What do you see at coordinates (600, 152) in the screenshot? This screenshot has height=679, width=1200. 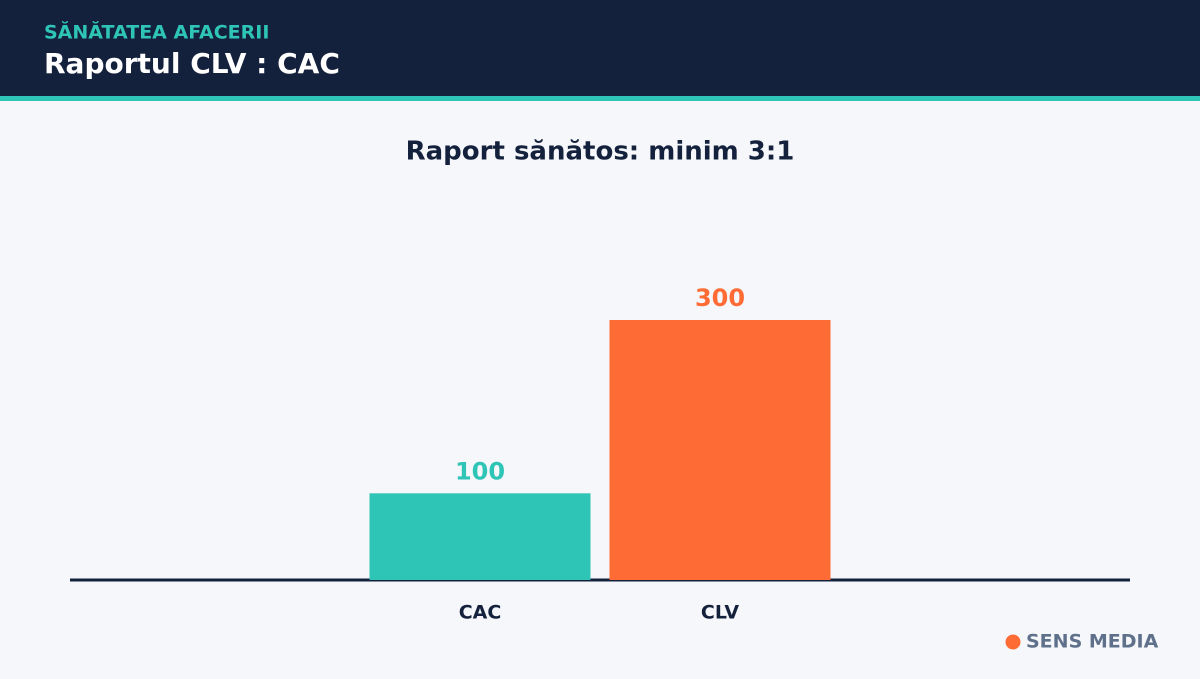 I see `chart-title: Raport sănătos: minim 3:1` at bounding box center [600, 152].